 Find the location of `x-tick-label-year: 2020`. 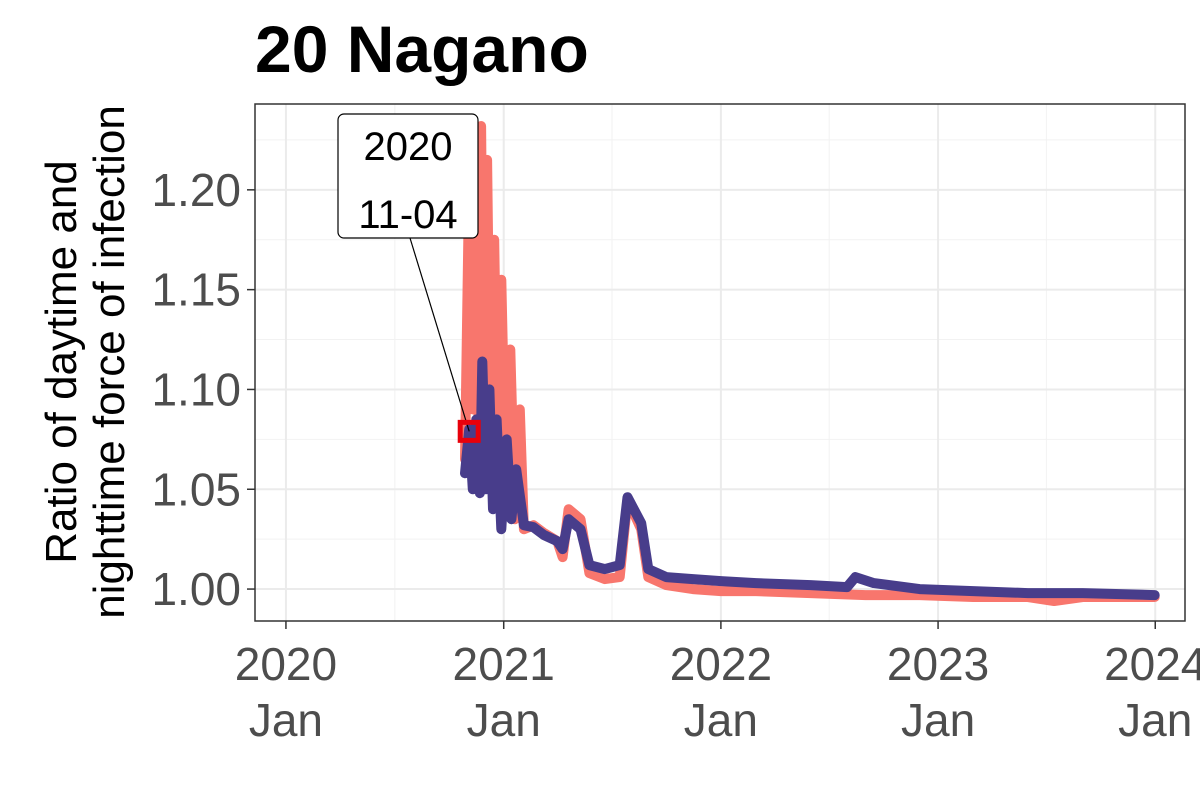

x-tick-label-year: 2020 is located at coordinates (286, 664).